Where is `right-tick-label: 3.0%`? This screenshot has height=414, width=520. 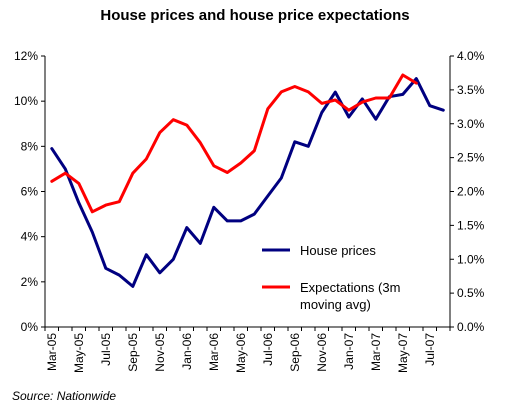 right-tick-label: 3.0% is located at coordinates (471, 124).